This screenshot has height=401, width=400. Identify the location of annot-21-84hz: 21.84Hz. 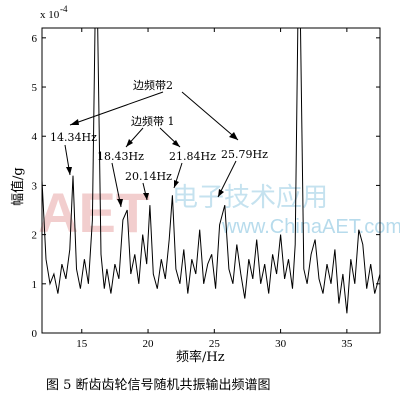
(192, 156).